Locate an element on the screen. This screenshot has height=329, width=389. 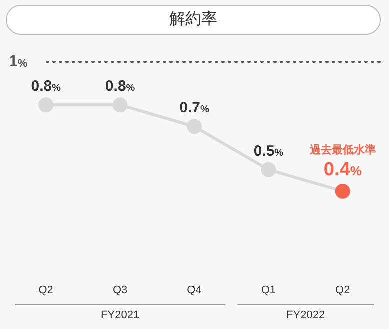
x-tick-label: Q1 is located at coordinates (268, 290).